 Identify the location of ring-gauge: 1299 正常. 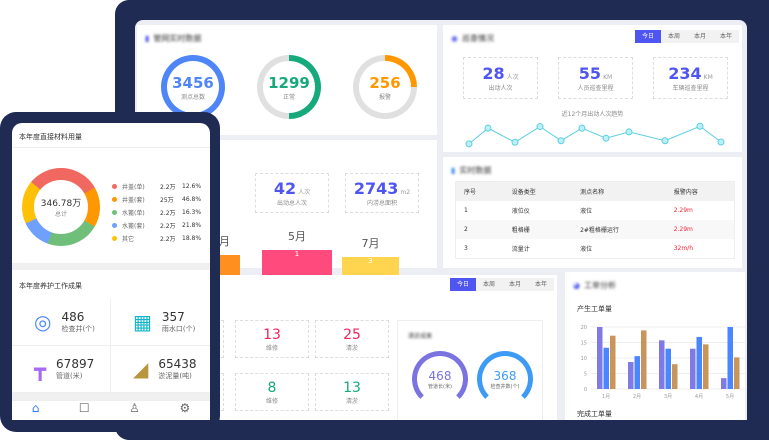
(289, 87).